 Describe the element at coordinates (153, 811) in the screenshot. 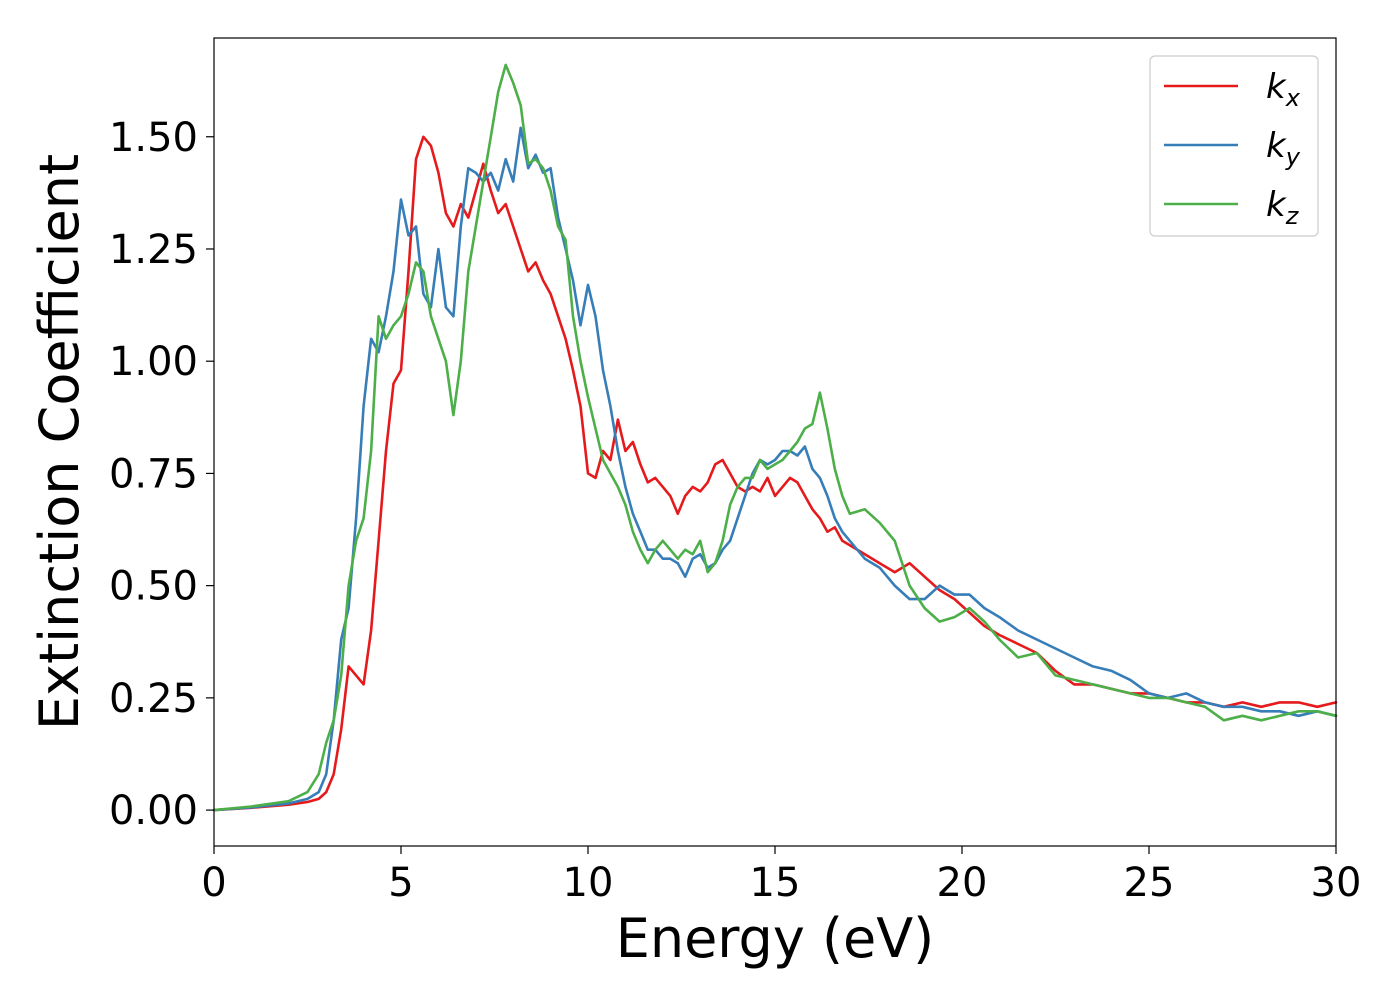

I see `y-tick-label: 0.00` at that location.